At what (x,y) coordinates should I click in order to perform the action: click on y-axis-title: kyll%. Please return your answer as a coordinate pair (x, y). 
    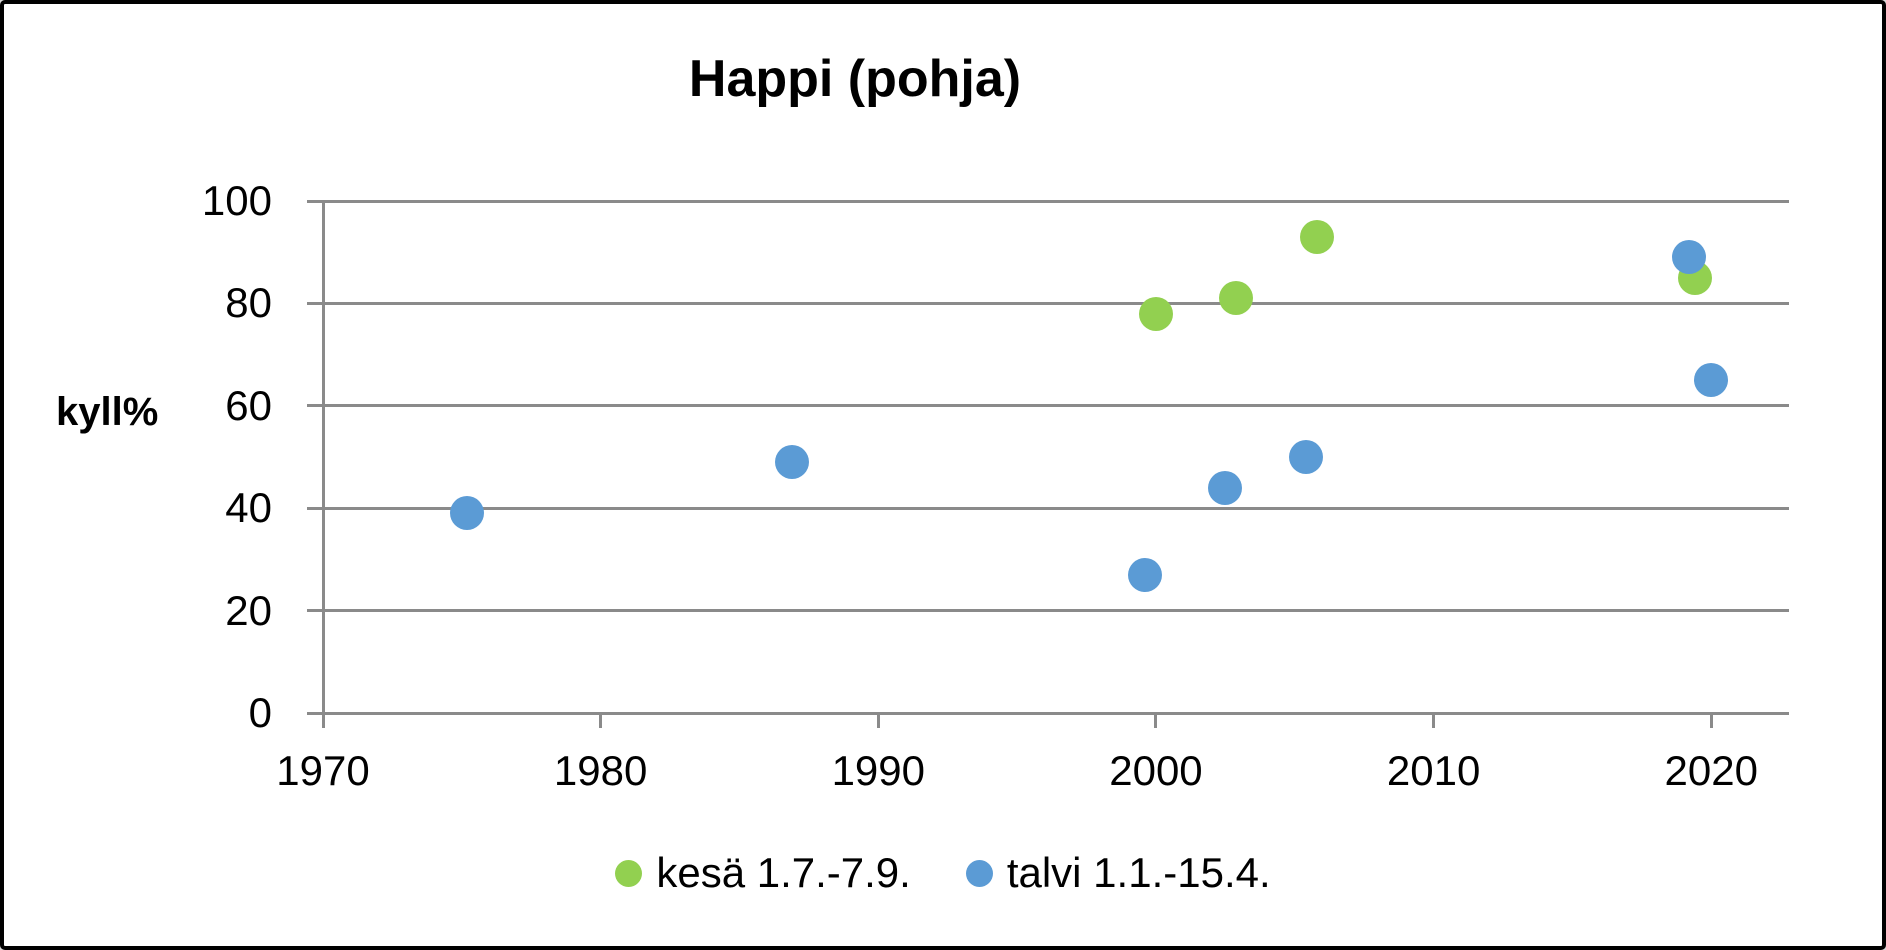
    Looking at the image, I should click on (107, 412).